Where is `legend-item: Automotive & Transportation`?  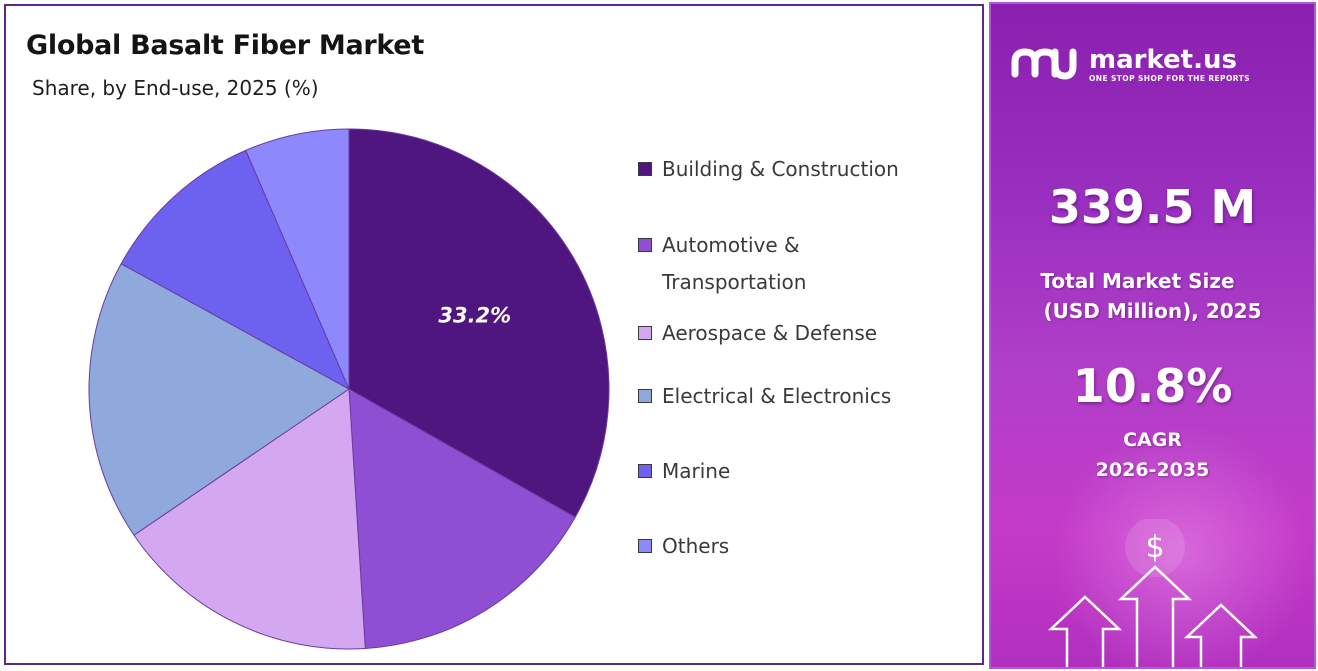 legend-item: Automotive & Transportation is located at coordinates (795, 266).